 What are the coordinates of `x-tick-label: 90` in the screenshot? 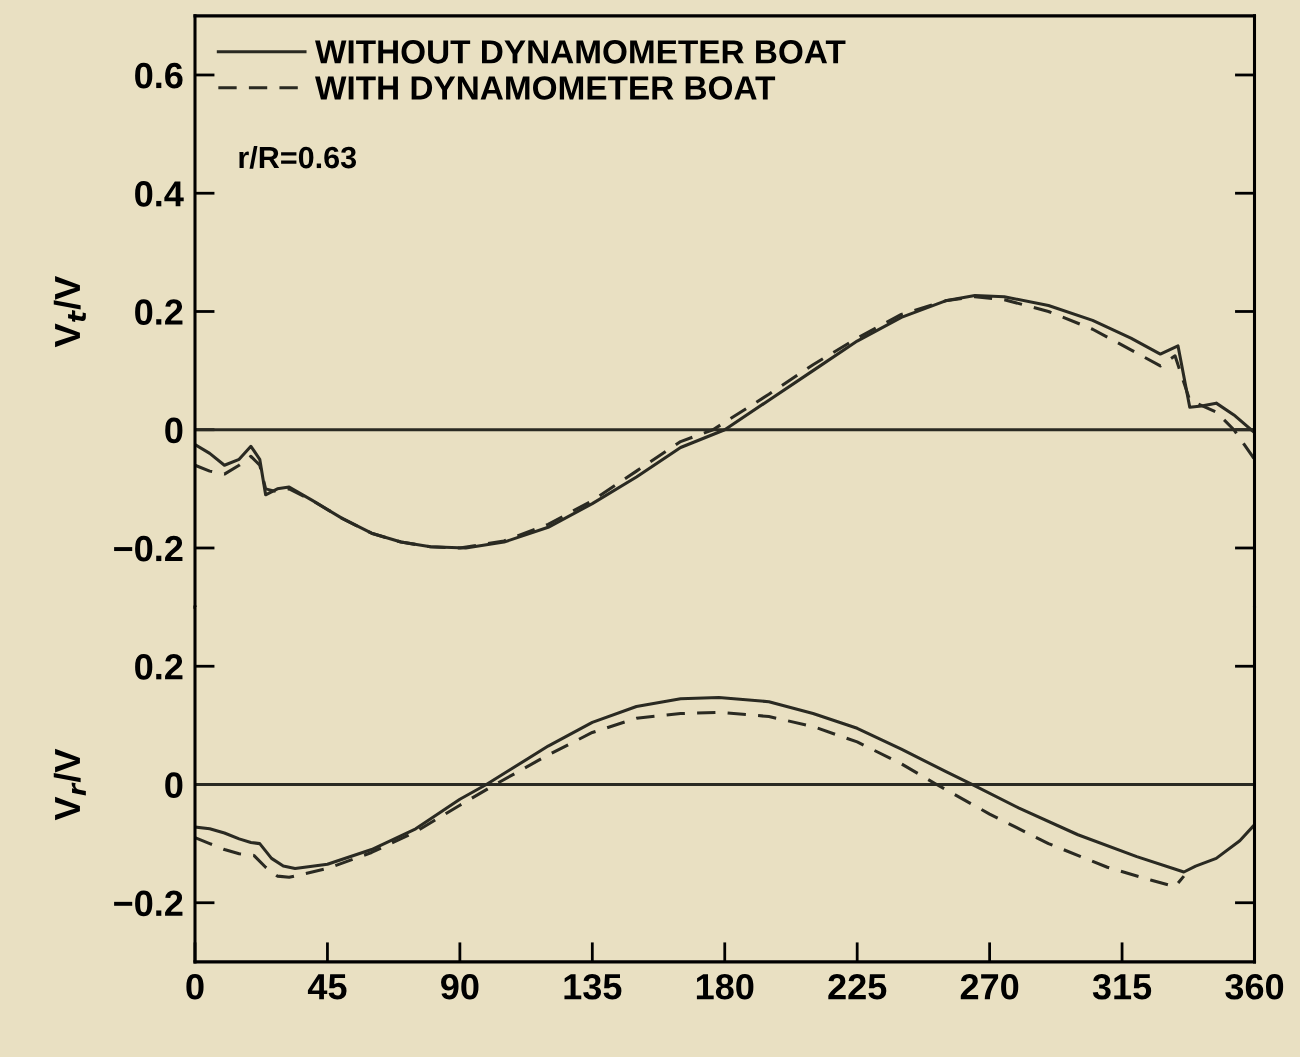 It's located at (460, 986).